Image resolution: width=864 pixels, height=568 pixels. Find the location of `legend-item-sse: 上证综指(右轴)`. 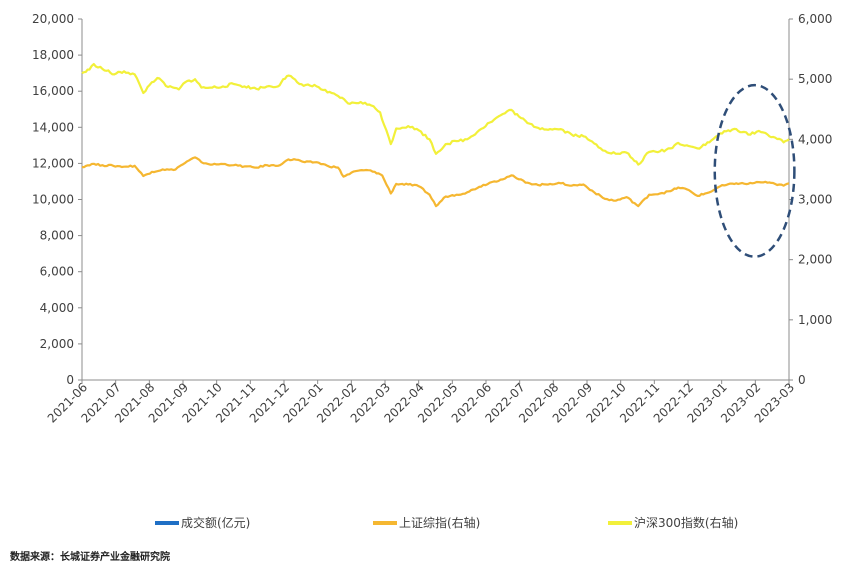

legend-item-sse: 上证综指(右轴) is located at coordinates (426, 522).